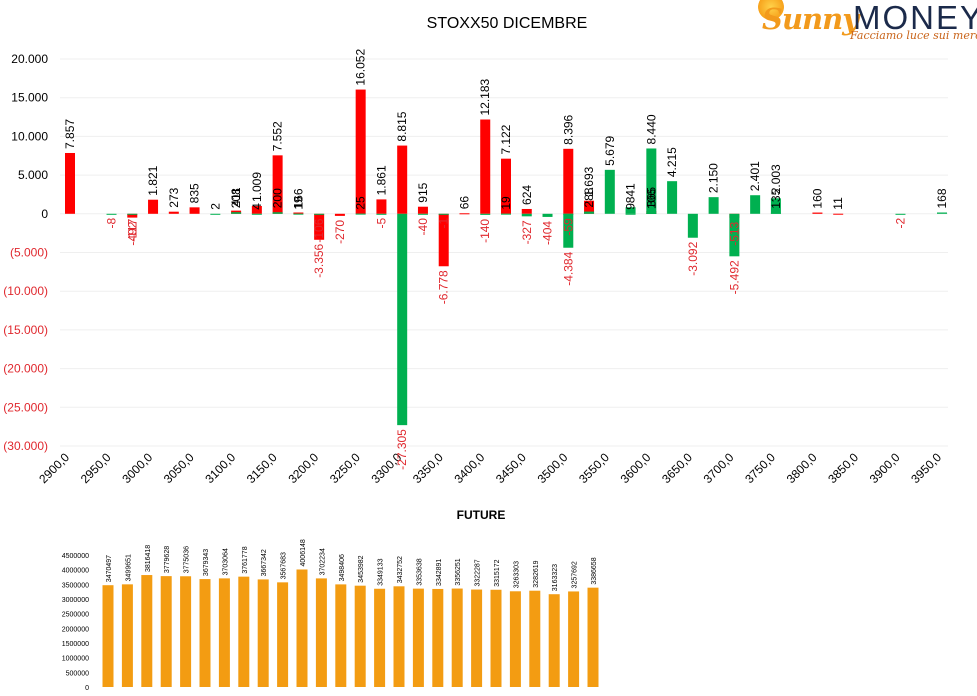 The image size is (977, 696). Describe the element at coordinates (631, 206) in the screenshot. I see `data-label: 9` at that location.